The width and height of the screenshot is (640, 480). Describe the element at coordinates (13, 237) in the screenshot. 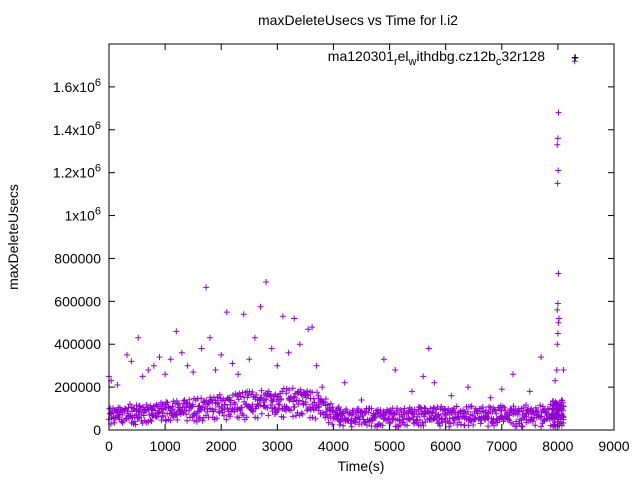

I see `y-axis-label: maxDeleteUsecs` at that location.